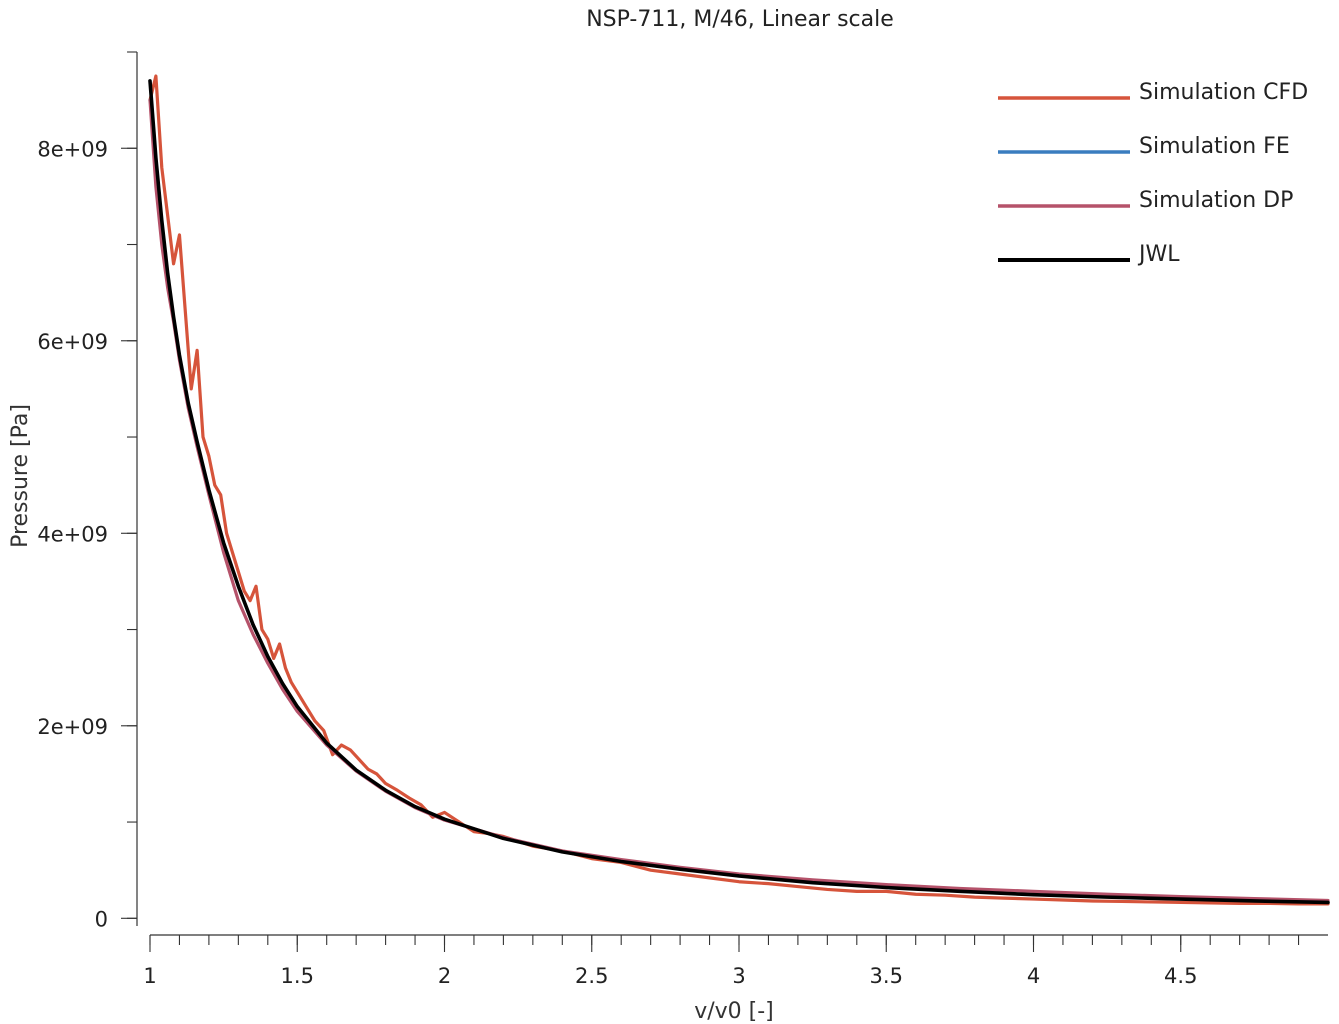 The height and width of the screenshot is (1024, 1339). What do you see at coordinates (1223, 92) in the screenshot?
I see `legend-label-0: Simulation CFD` at bounding box center [1223, 92].